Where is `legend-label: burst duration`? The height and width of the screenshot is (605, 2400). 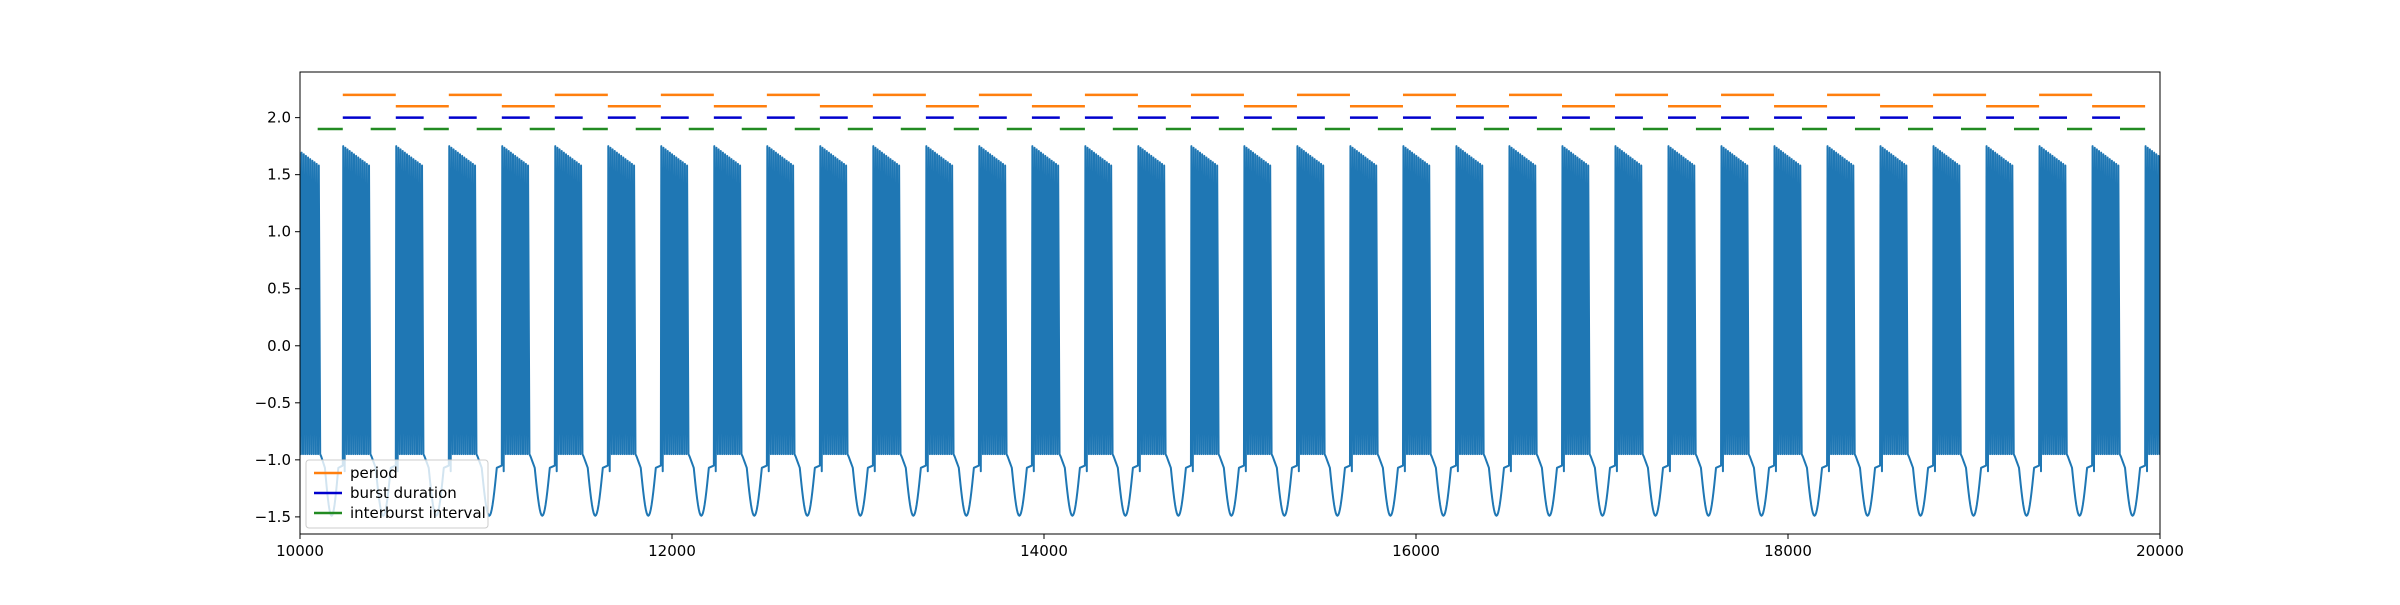 legend-label: burst duration is located at coordinates (403, 493).